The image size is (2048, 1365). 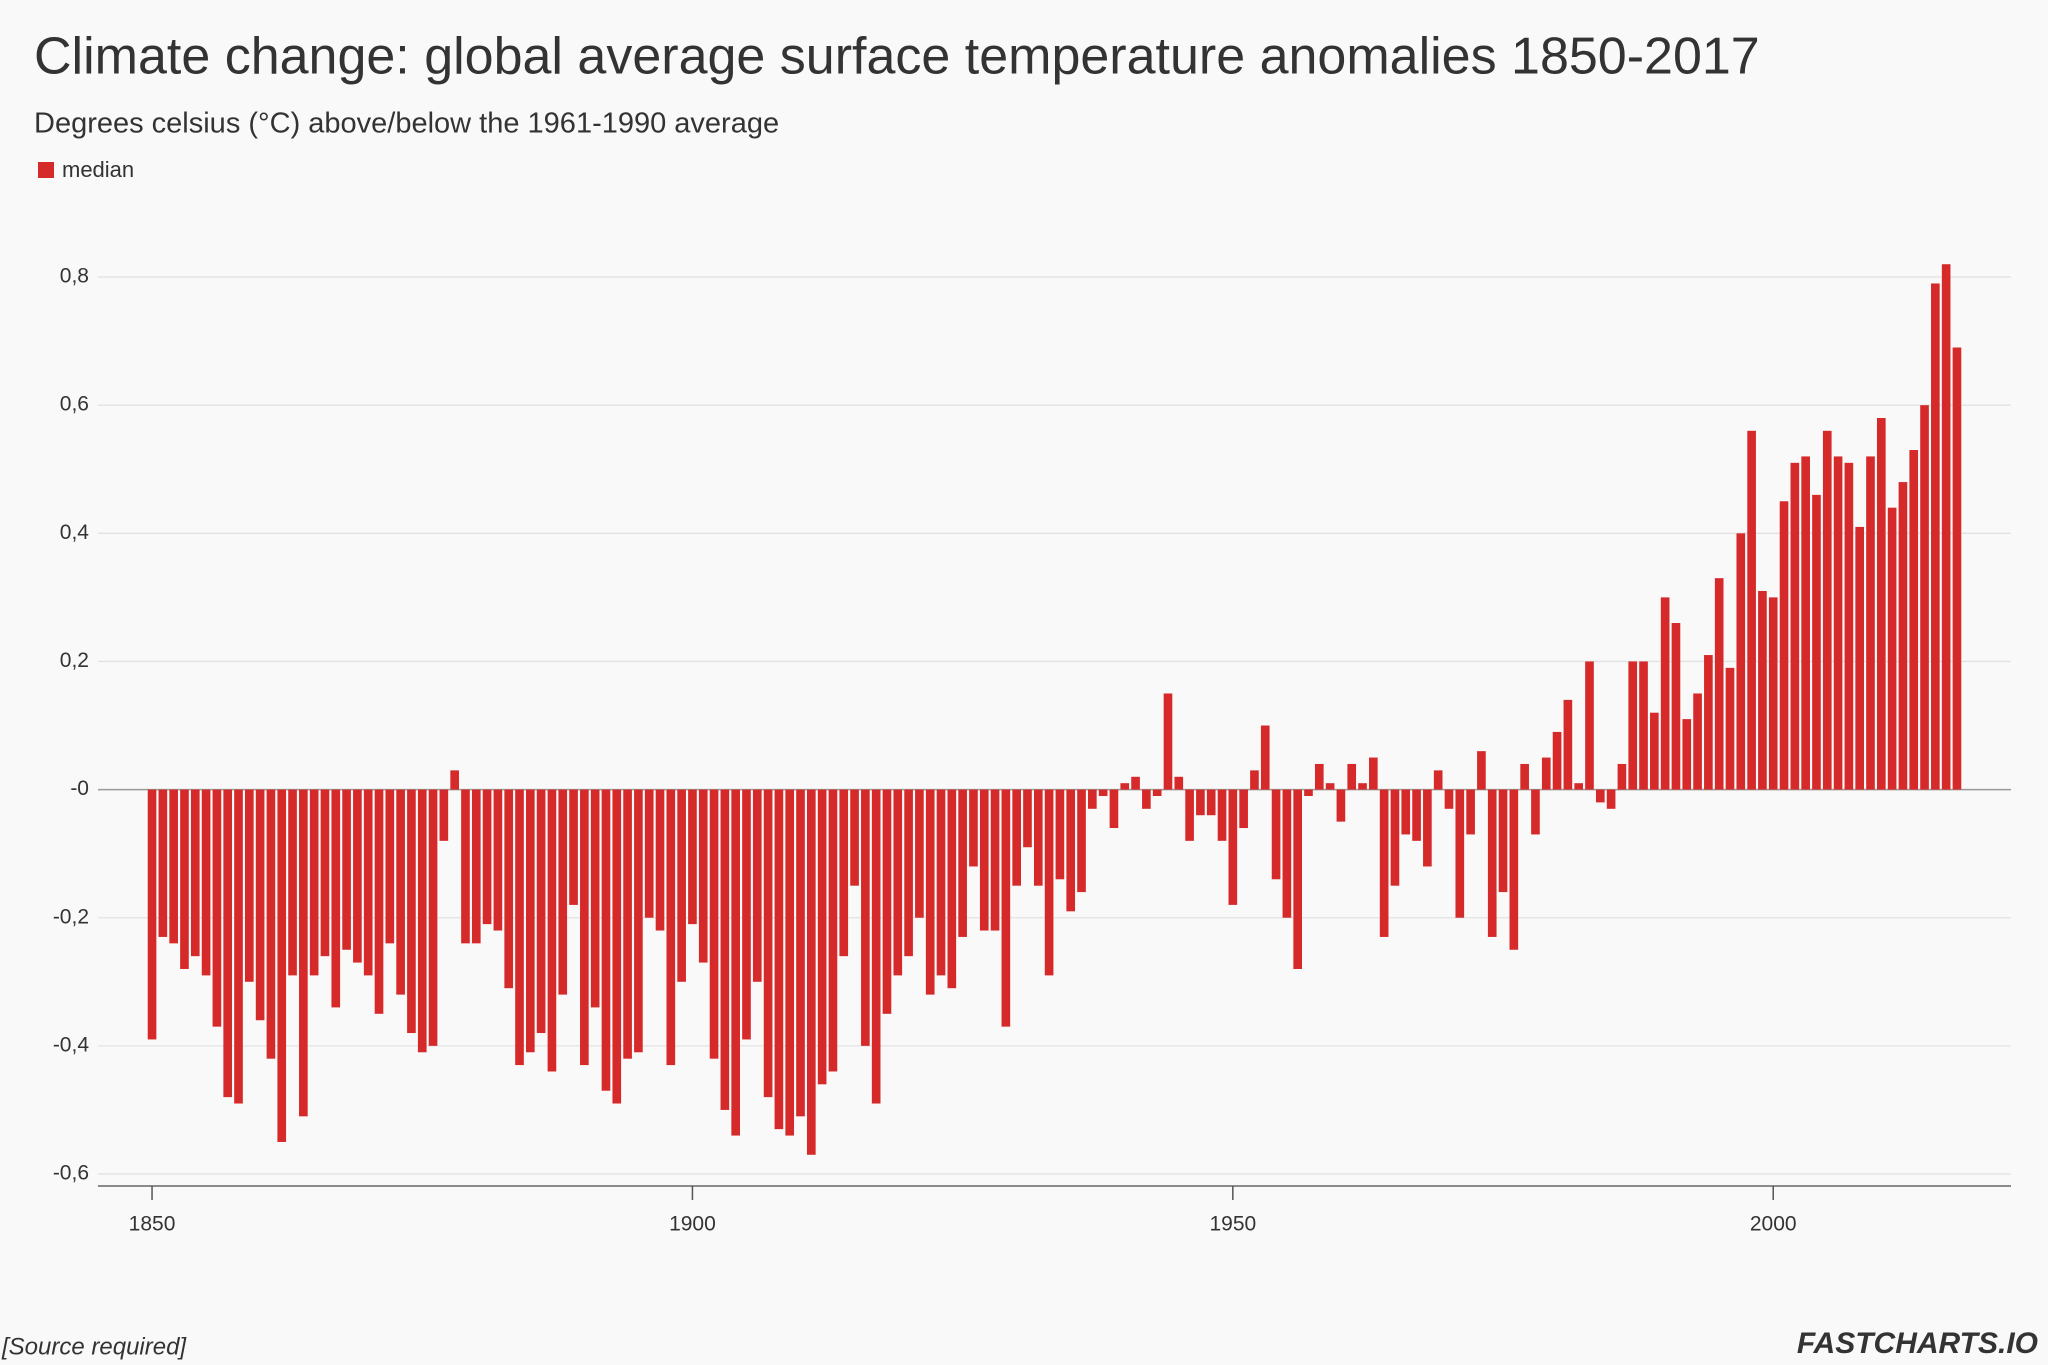 What do you see at coordinates (152, 1224) in the screenshot?
I see `x-tick-label: 1850` at bounding box center [152, 1224].